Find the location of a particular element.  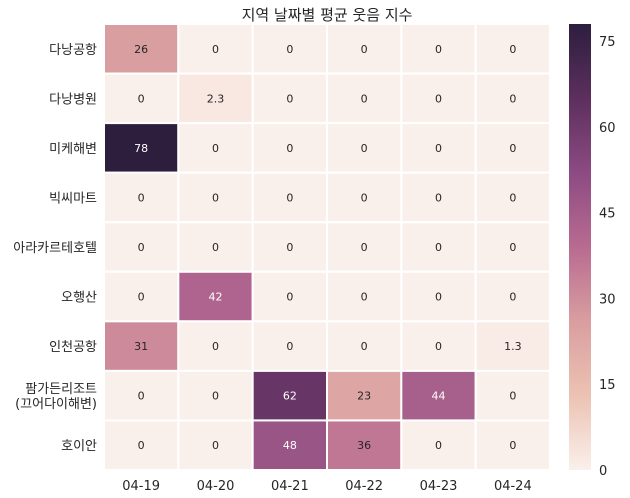

colorbar-tick-label: 0 is located at coordinates (603, 471).